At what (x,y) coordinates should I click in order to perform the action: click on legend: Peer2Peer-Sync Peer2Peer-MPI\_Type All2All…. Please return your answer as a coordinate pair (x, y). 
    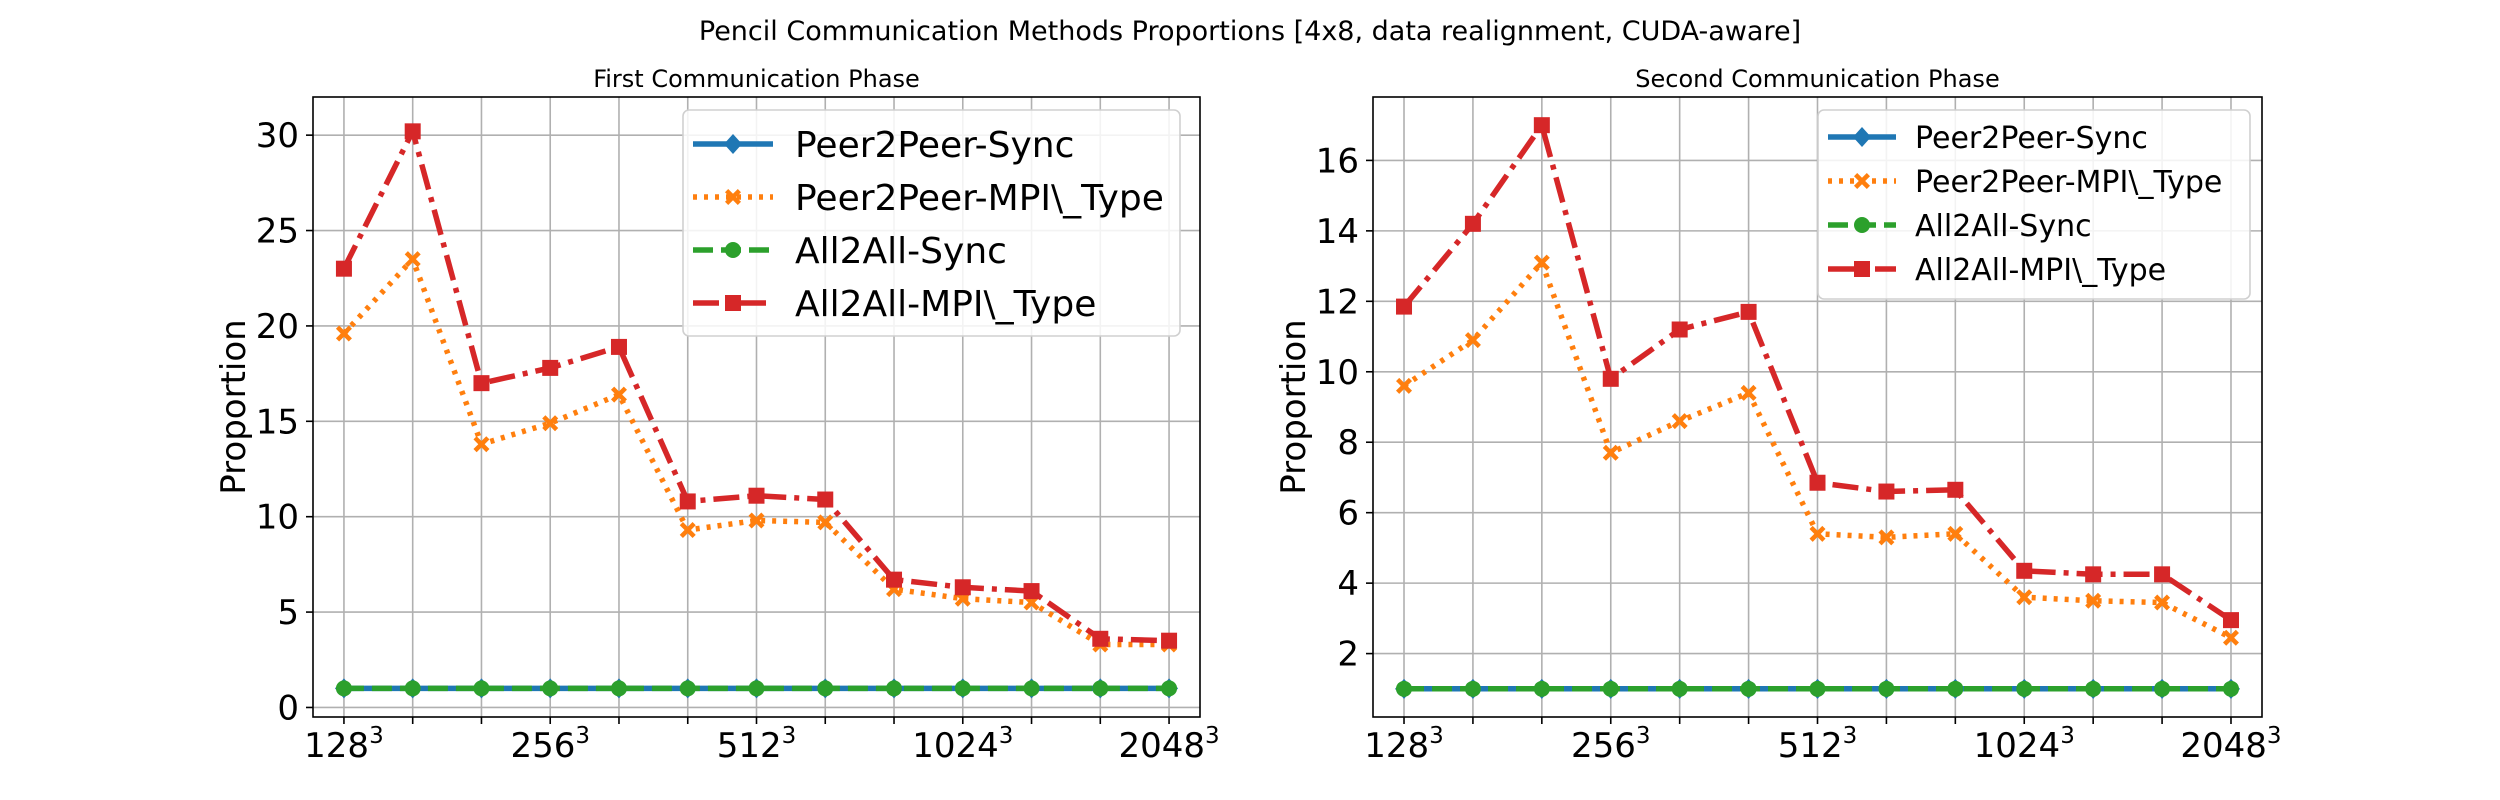
    Looking at the image, I should click on (2034, 204).